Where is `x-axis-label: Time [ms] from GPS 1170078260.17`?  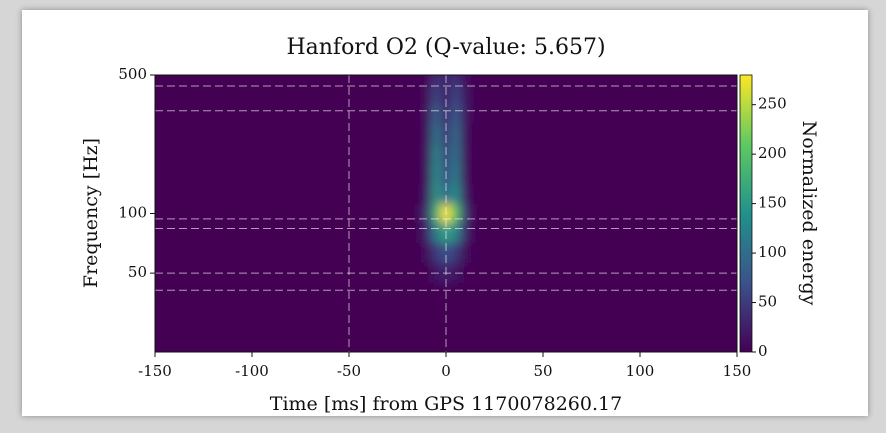
x-axis-label: Time [ms] from GPS 1170078260.17 is located at coordinates (446, 404).